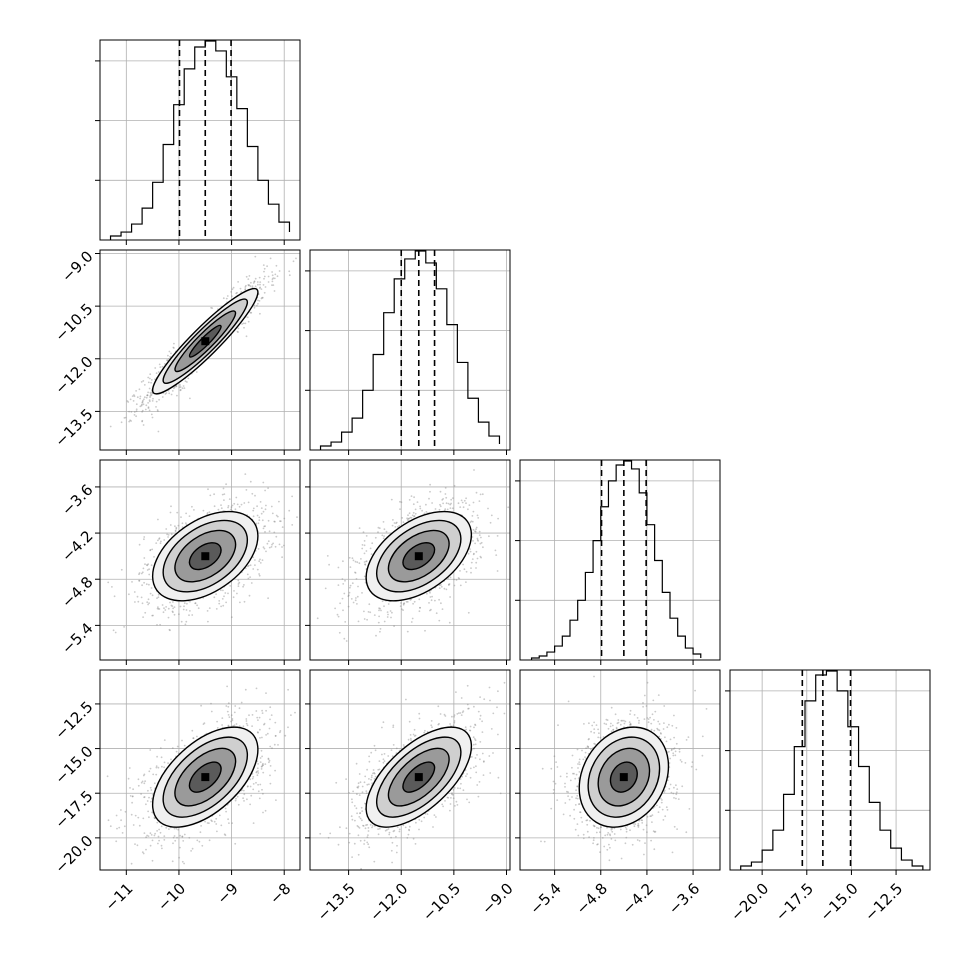  What do you see at coordinates (830, 770) in the screenshot?
I see `panel-frame` at bounding box center [830, 770].